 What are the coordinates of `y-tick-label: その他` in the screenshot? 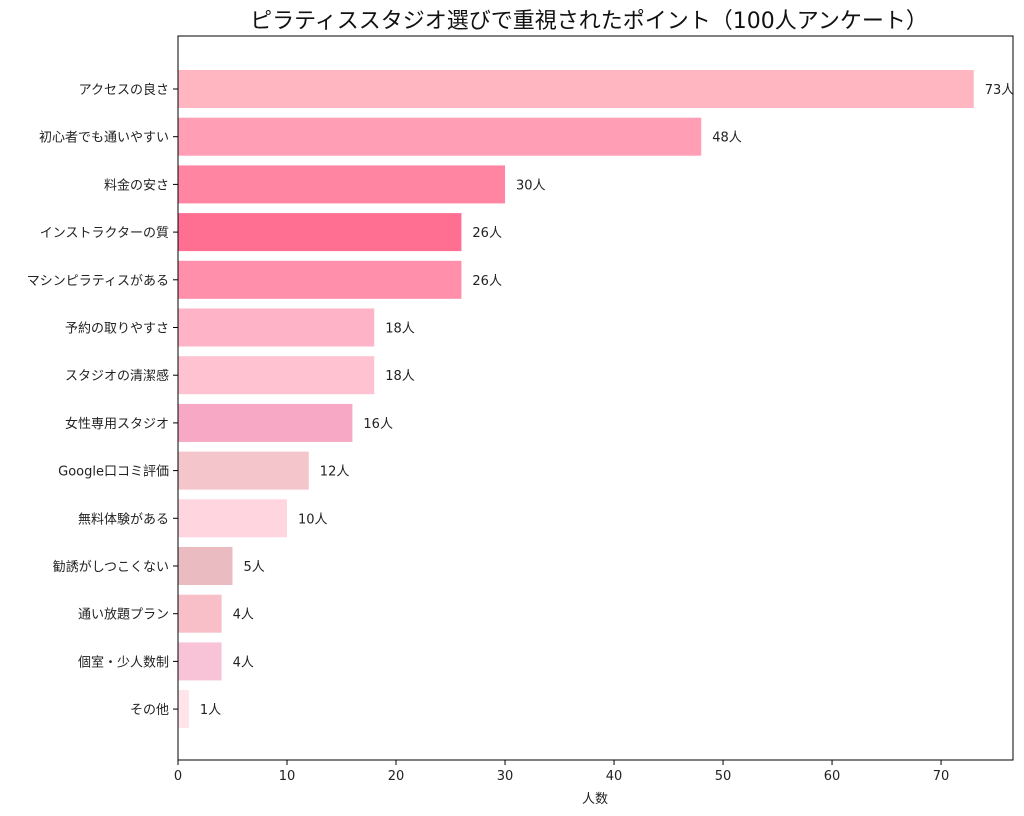 It's located at (149, 710).